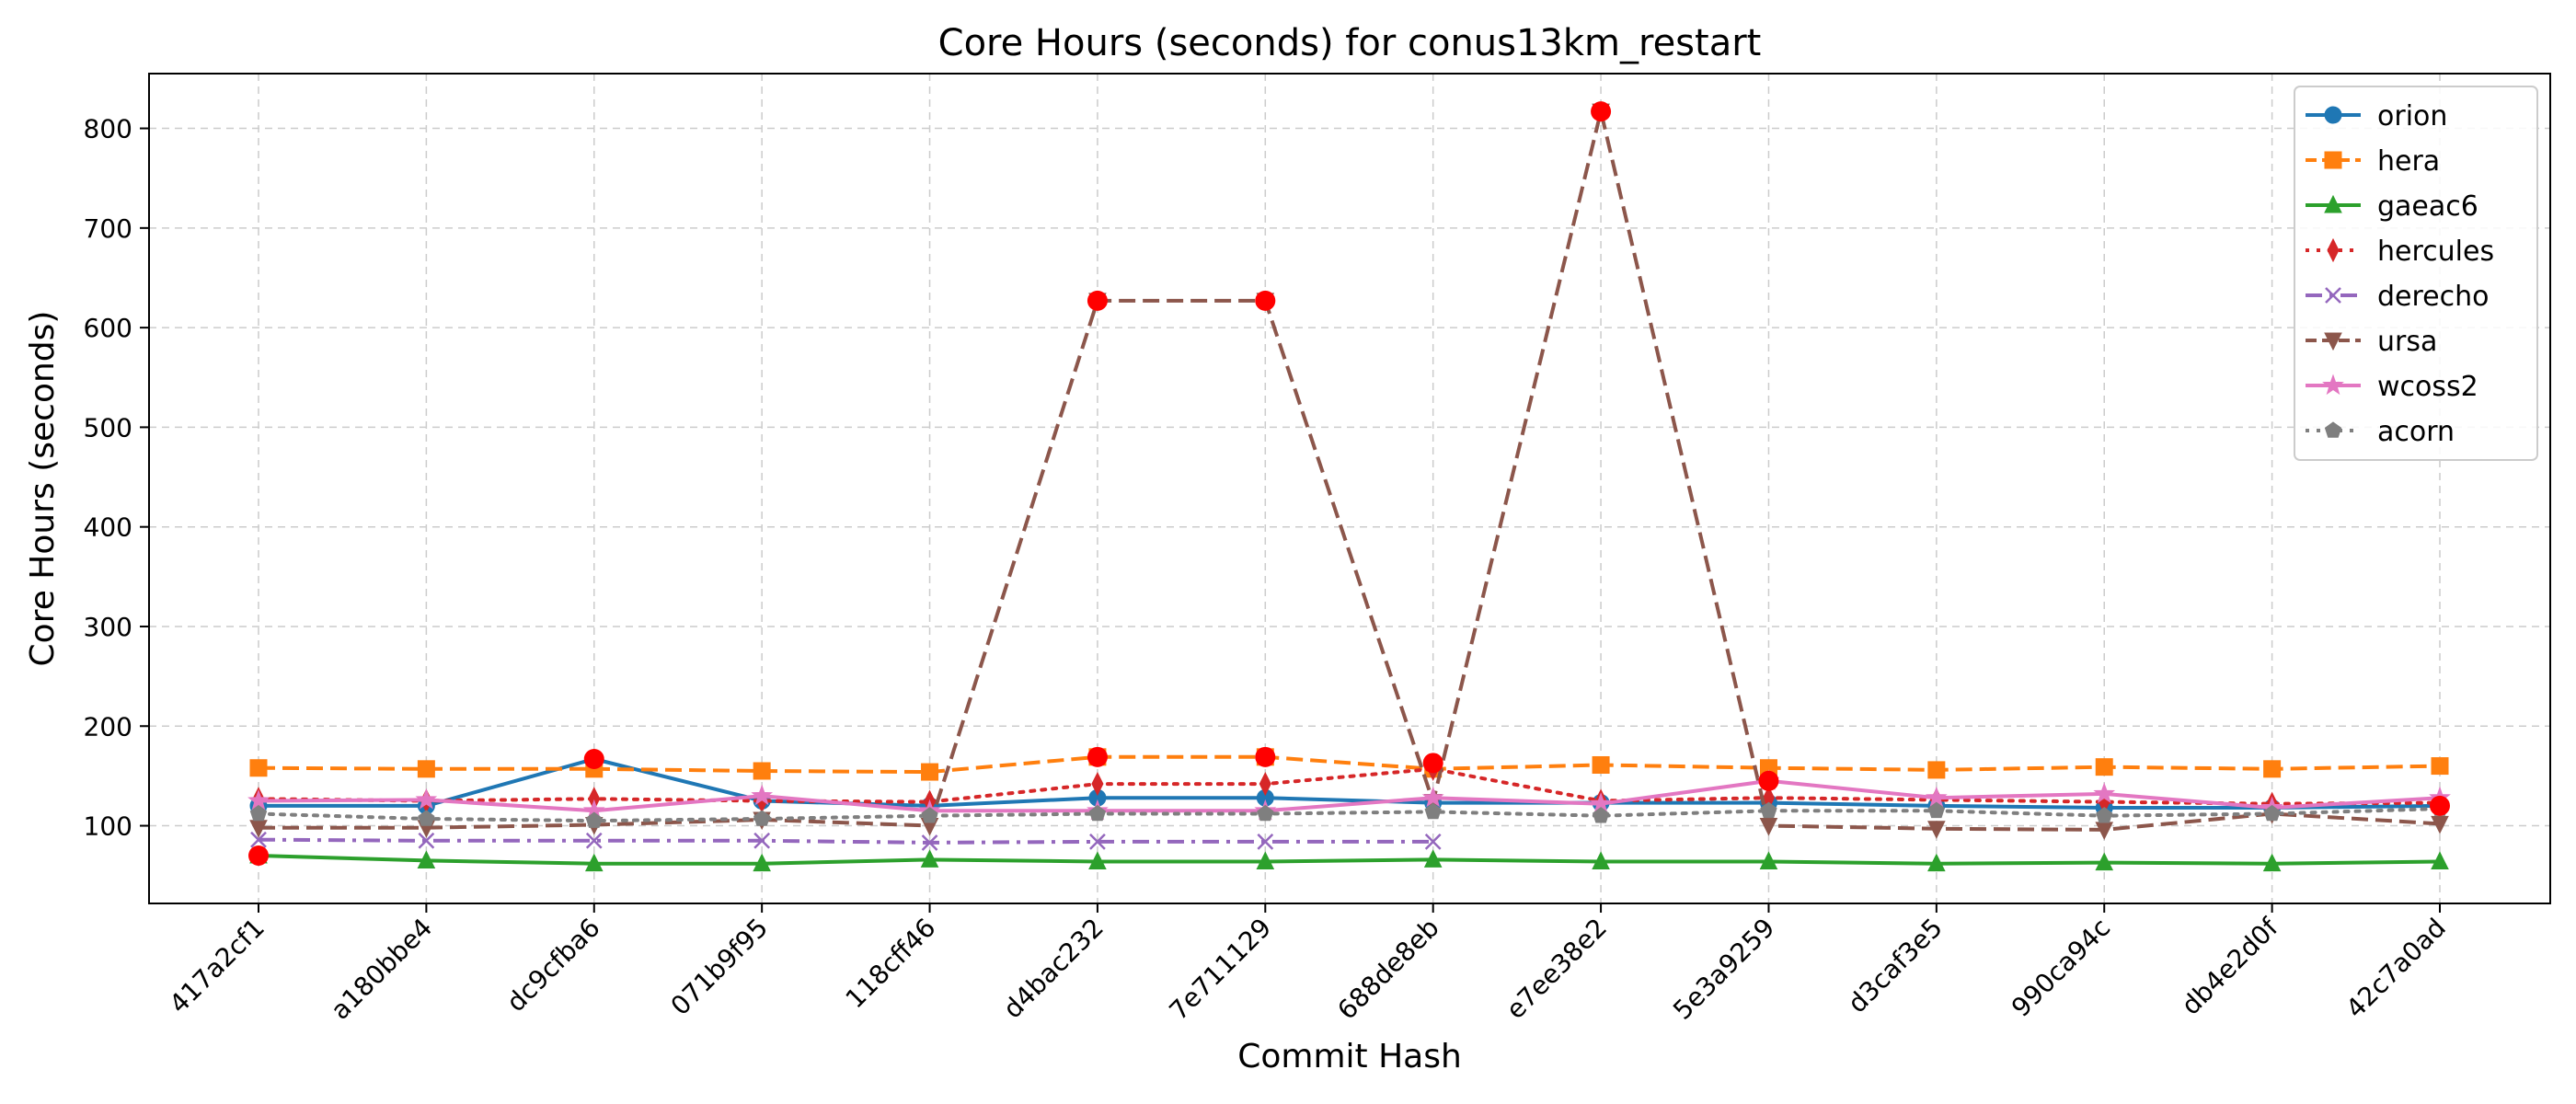 Image resolution: width=2576 pixels, height=1104 pixels. What do you see at coordinates (381, 970) in the screenshot?
I see `x-tick-label: a180bbe4` at bounding box center [381, 970].